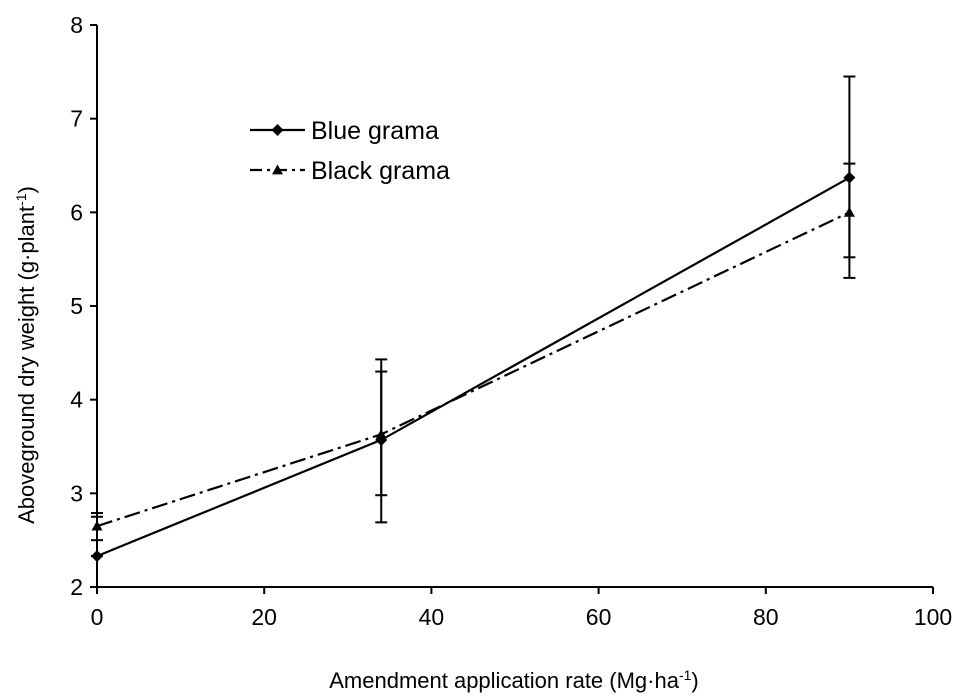 This screenshot has width=961, height=700. What do you see at coordinates (380, 171) in the screenshot?
I see `legend-label: Black grama` at bounding box center [380, 171].